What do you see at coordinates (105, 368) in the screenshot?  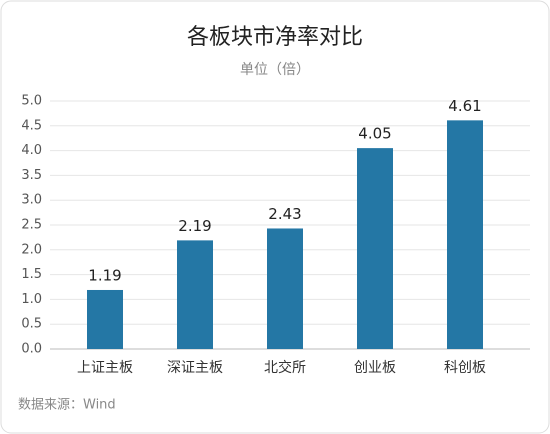 I see `x-tick-label: 上证主板` at bounding box center [105, 368].